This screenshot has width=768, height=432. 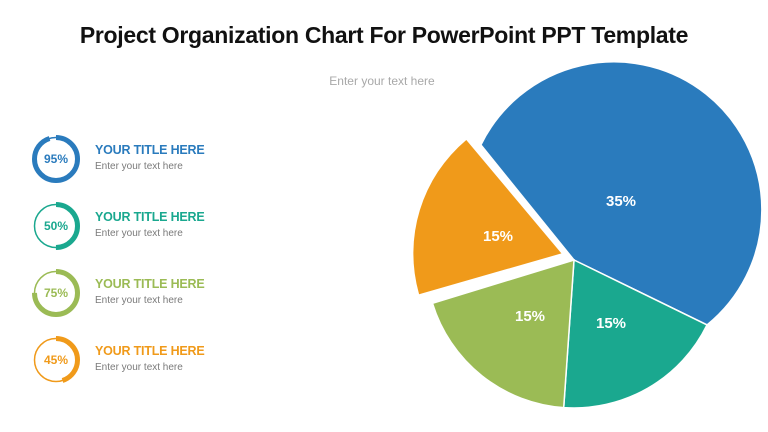 What do you see at coordinates (611, 323) in the screenshot?
I see `pie-label-teal: 15%` at bounding box center [611, 323].